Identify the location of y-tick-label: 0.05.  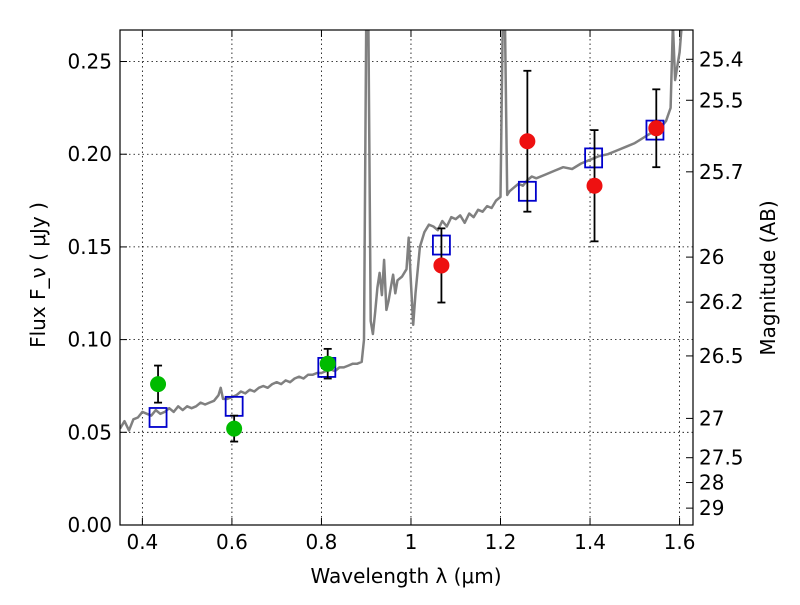
(89, 432).